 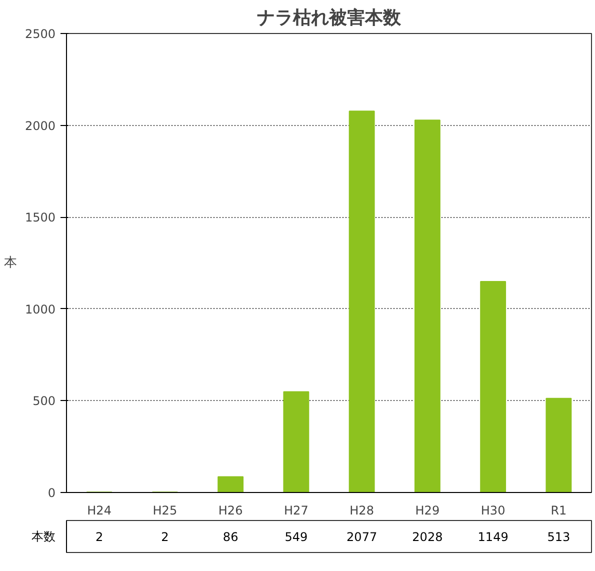 What do you see at coordinates (52, 493) in the screenshot?
I see `y-tick-label: 0` at bounding box center [52, 493].